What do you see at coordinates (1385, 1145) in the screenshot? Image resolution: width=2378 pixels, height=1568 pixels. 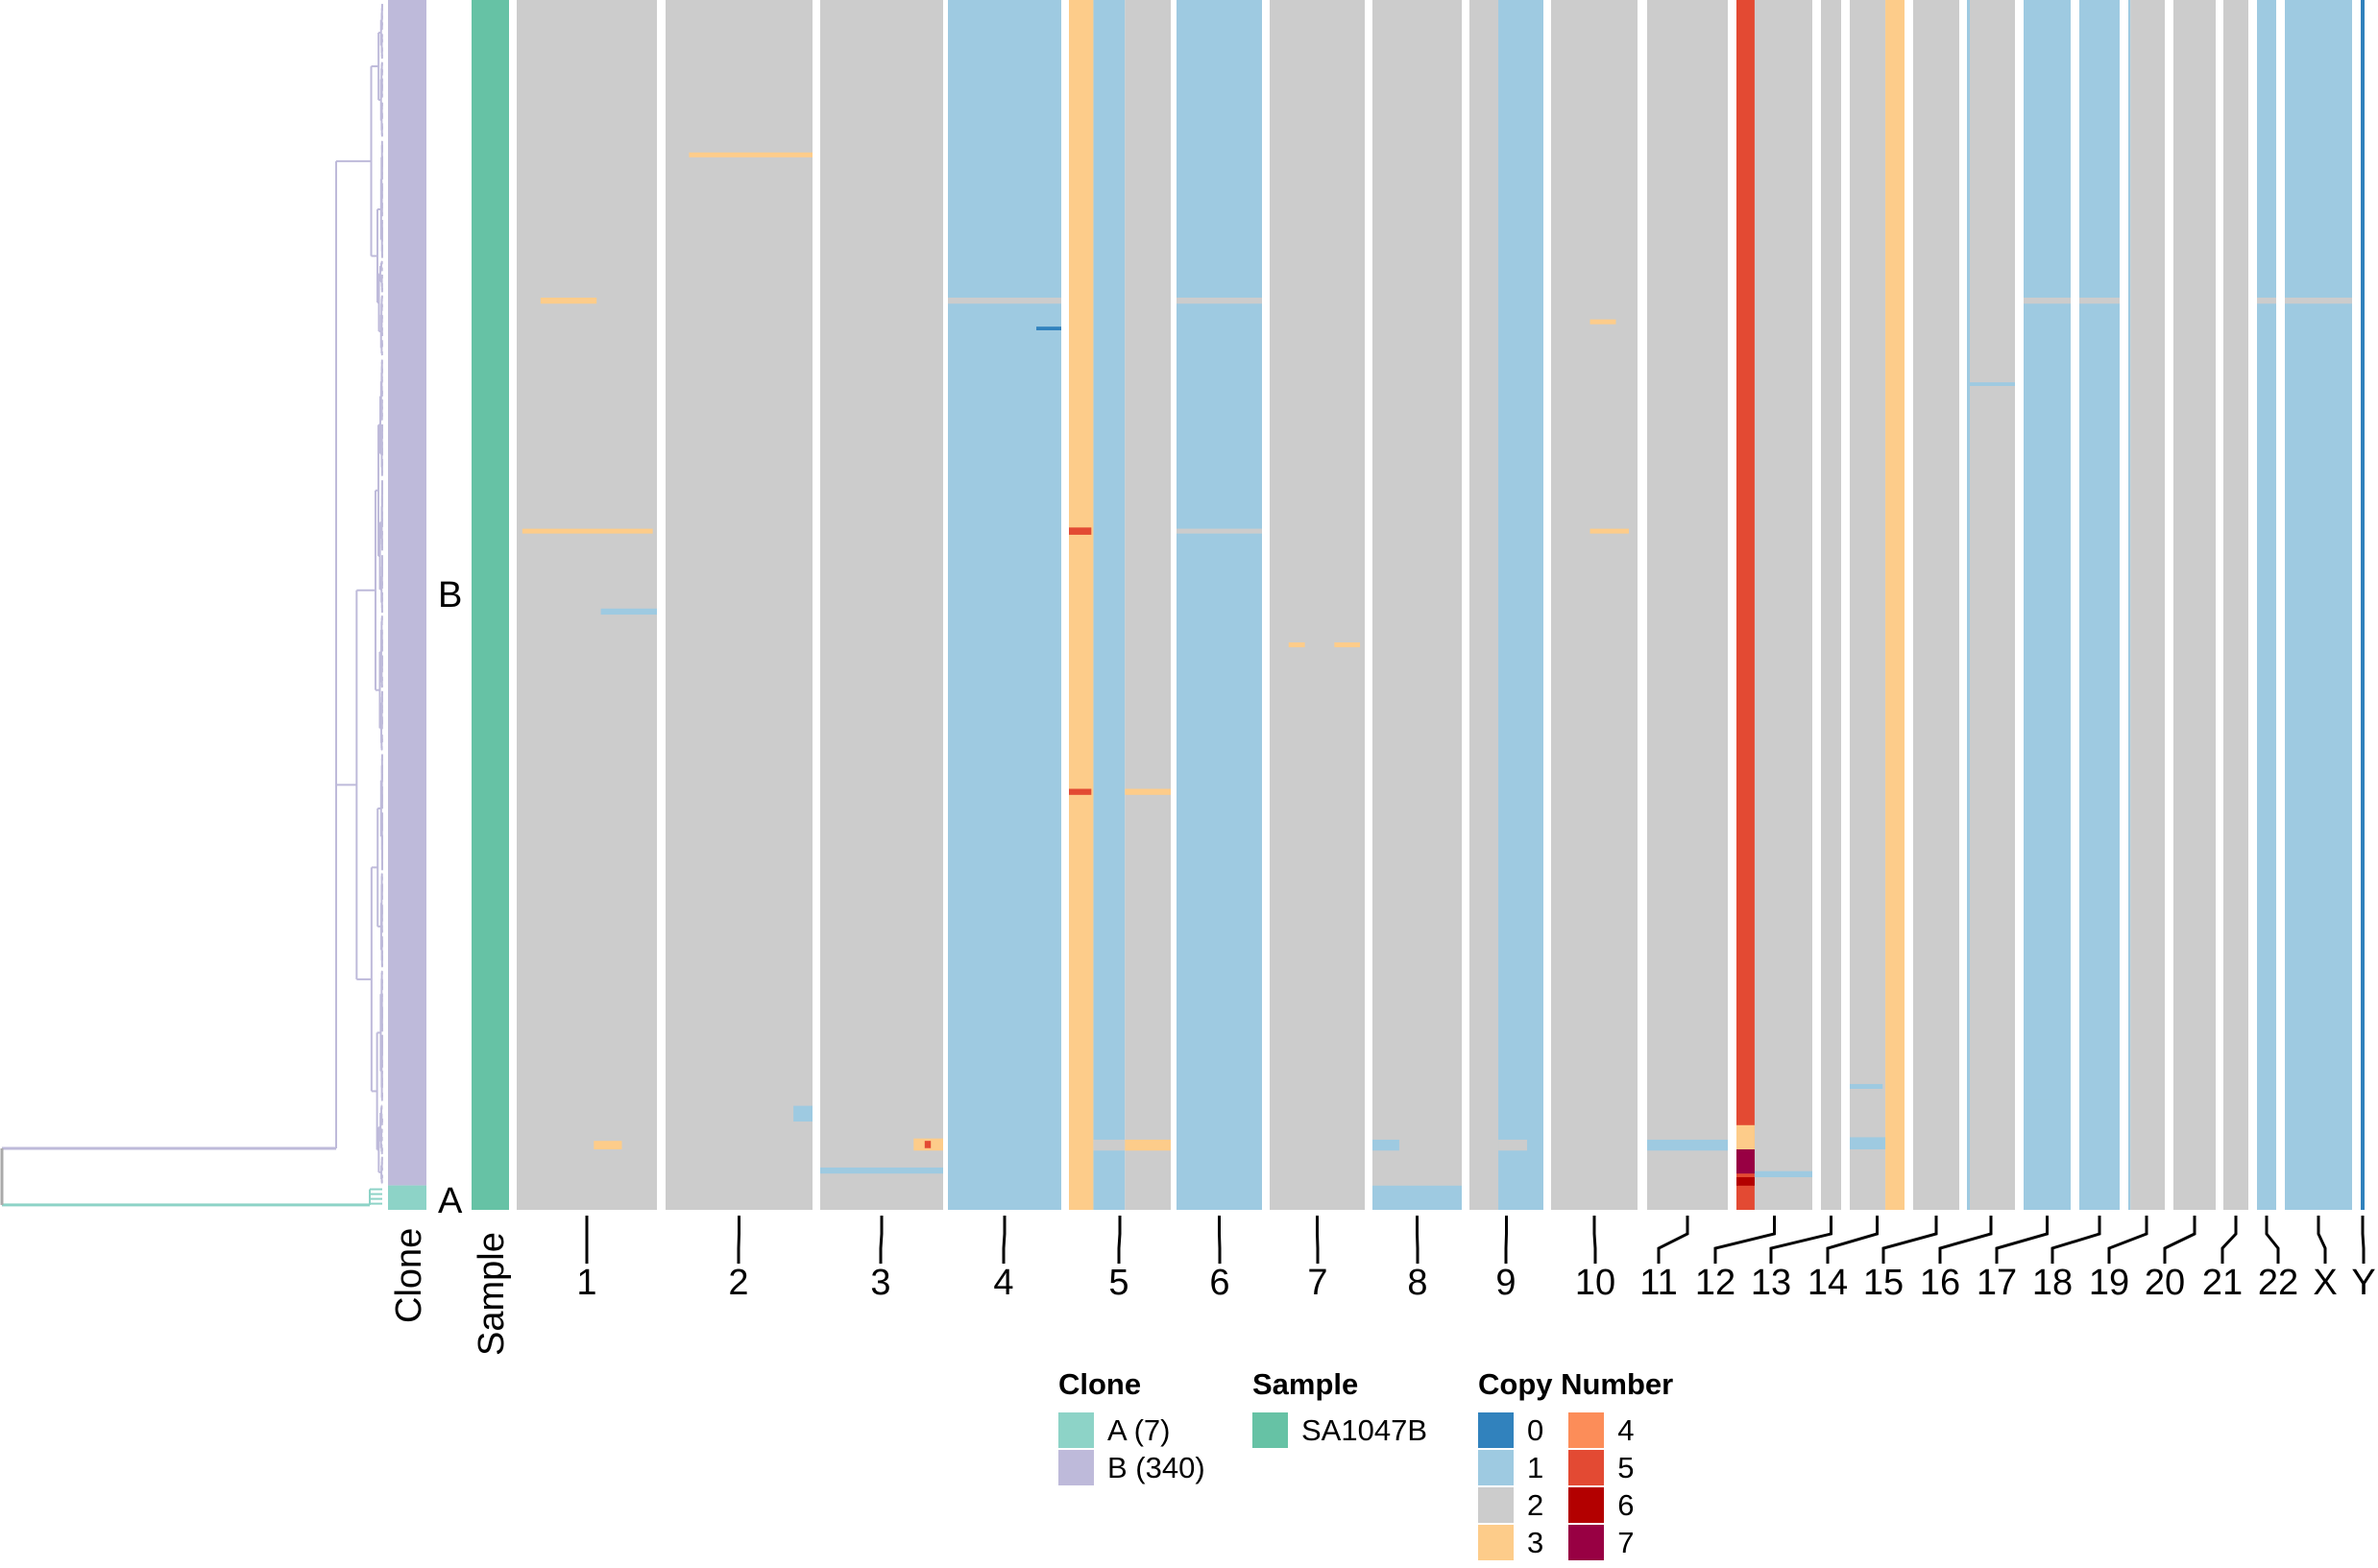 I see `cn-event-chr8` at bounding box center [1385, 1145].